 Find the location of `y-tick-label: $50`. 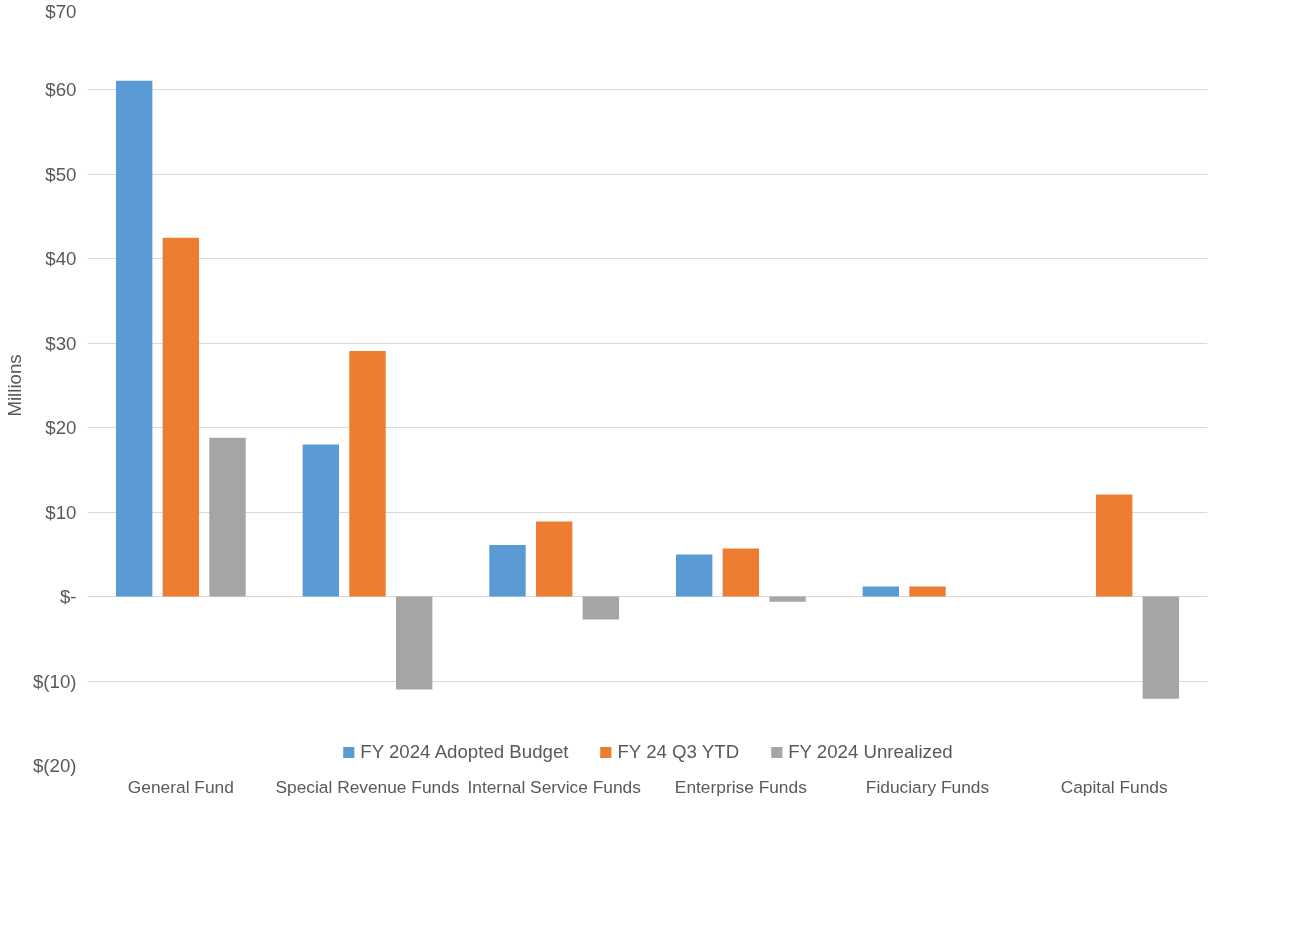

y-tick-label: $50 is located at coordinates (61, 174).